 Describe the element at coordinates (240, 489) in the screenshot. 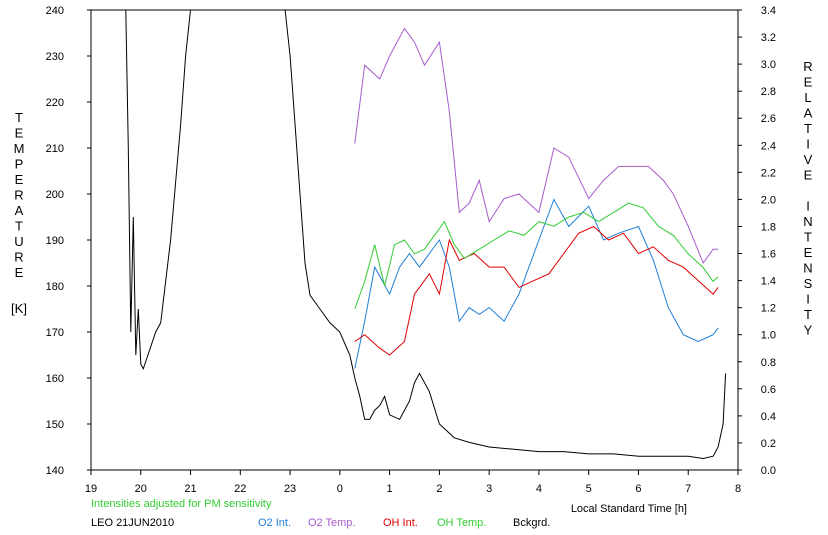

I see `x-tick-label: 22` at that location.